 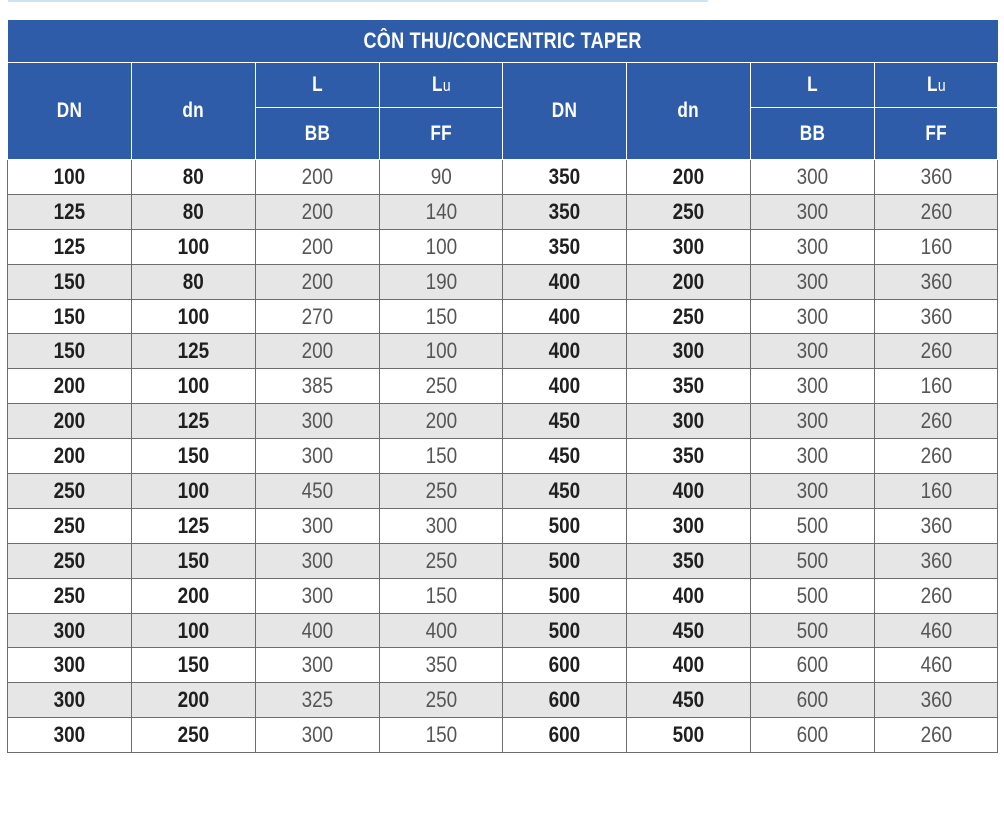 I want to click on cell-dn-small-left: 200, so click(x=193, y=700).